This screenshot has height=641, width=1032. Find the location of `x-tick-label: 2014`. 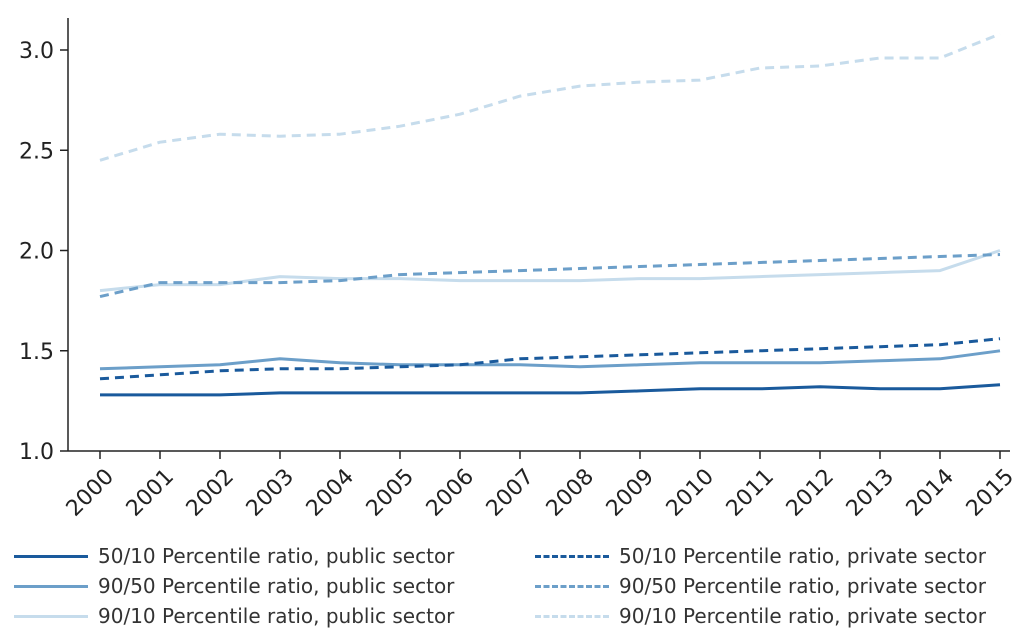

x-tick-label: 2014 is located at coordinates (930, 492).